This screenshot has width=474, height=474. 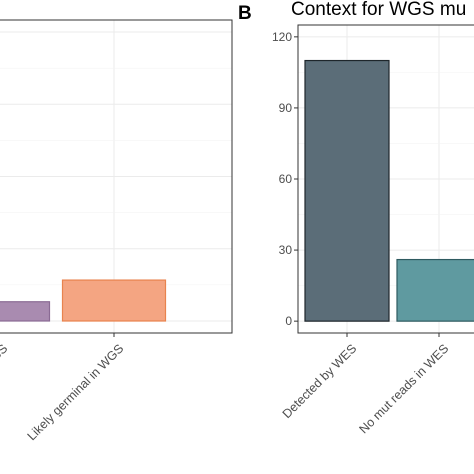 I want to click on panel-b-y-tick-label: 90, so click(x=286, y=108).